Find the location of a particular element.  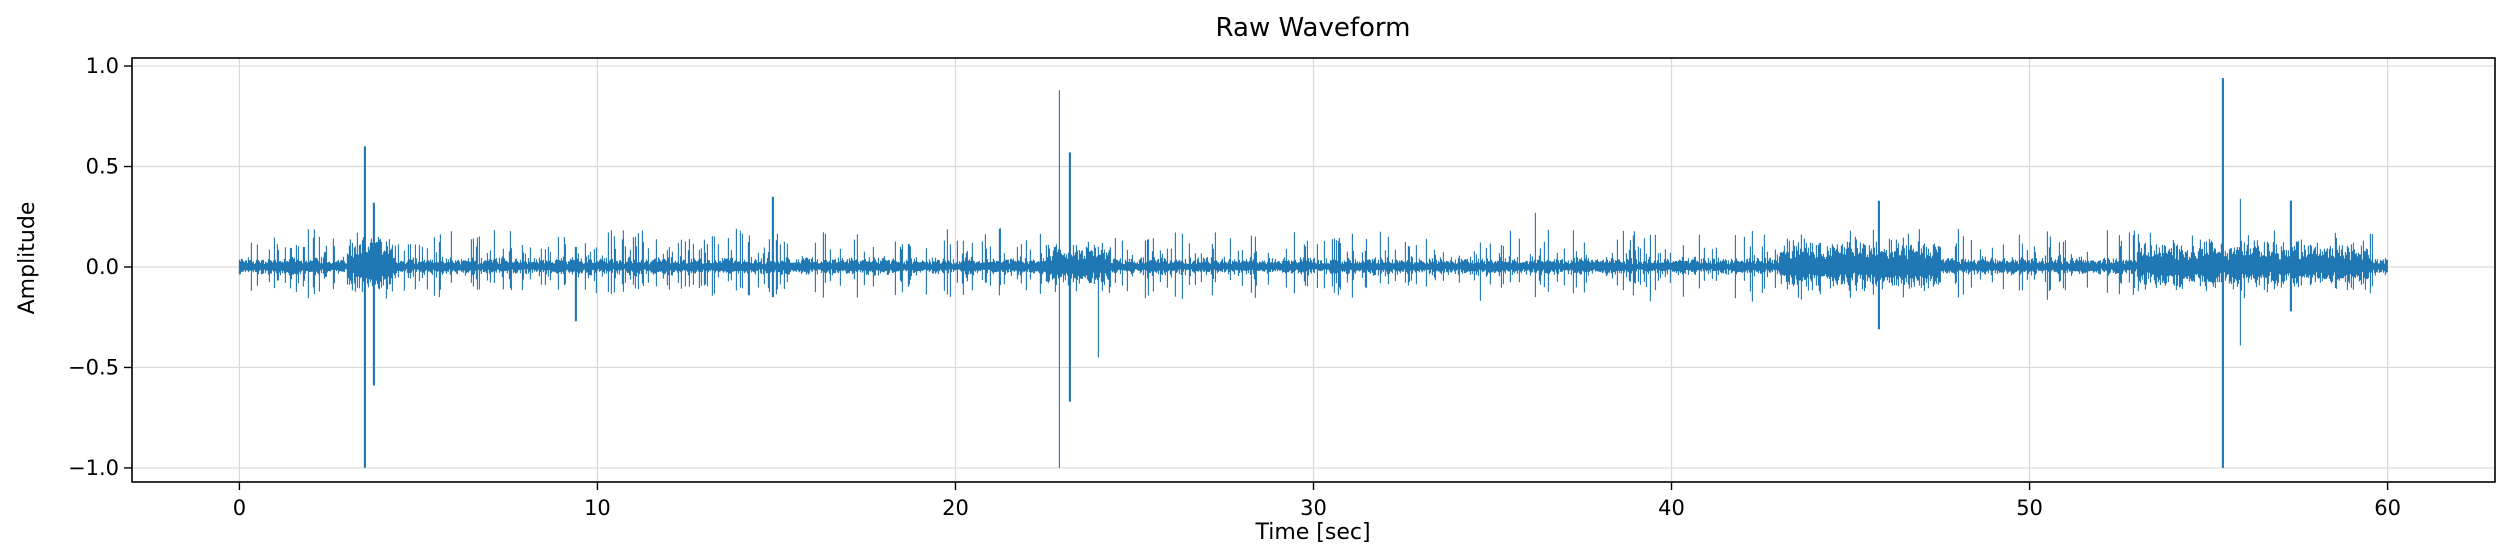

y-tick-label: 0.0 is located at coordinates (102, 267).